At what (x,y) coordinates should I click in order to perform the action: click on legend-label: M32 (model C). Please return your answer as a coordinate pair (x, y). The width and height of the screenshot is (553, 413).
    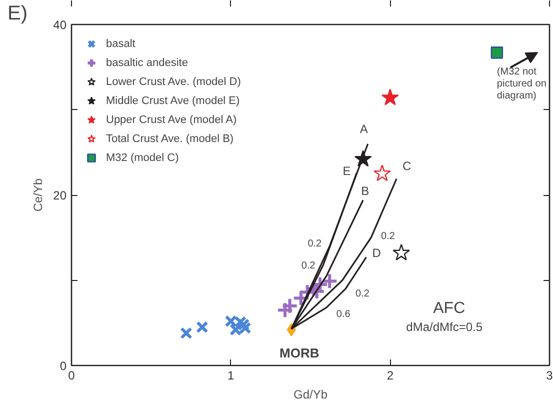
    Looking at the image, I should click on (142, 158).